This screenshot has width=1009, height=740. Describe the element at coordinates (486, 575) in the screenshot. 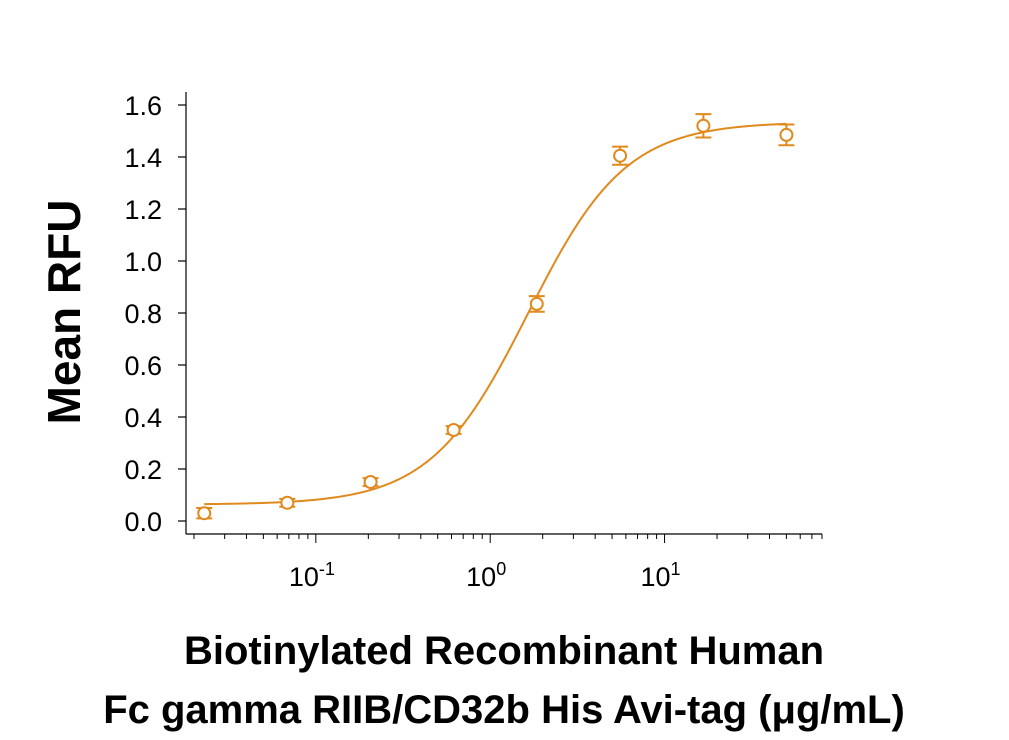

I see `x-tick-label: 10⁰` at that location.